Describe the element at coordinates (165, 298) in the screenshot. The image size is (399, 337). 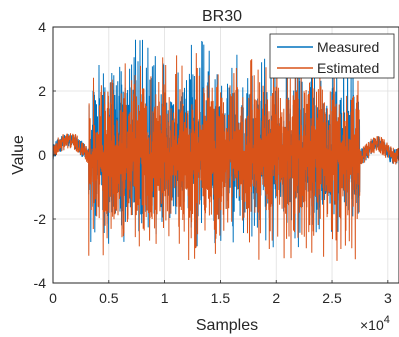
I see `x-tick-label: 1` at that location.